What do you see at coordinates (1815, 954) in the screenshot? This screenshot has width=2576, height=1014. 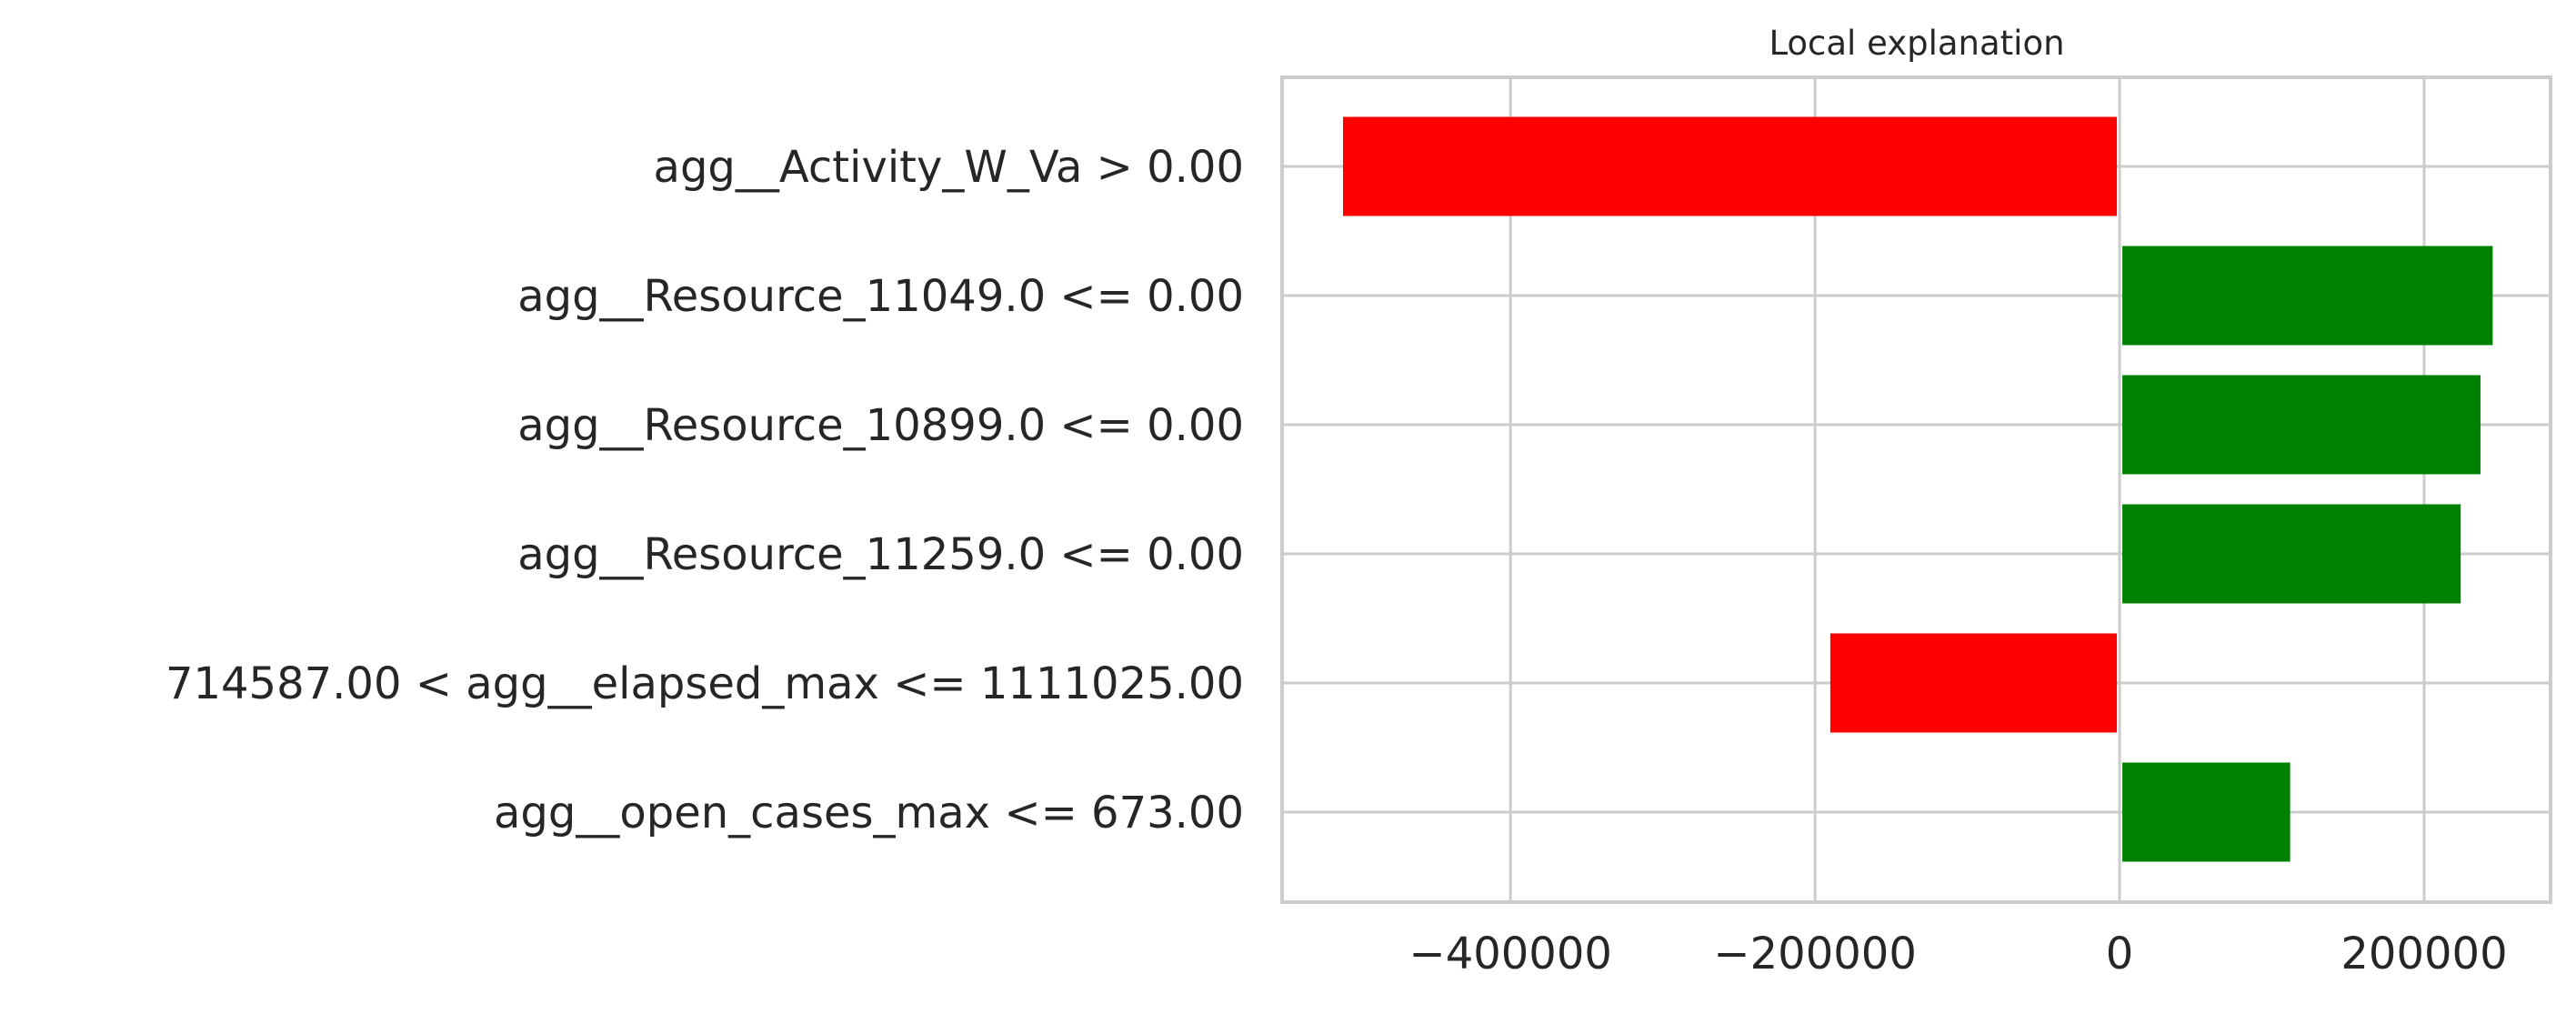 I see `x-tick-label: −200000` at bounding box center [1815, 954].